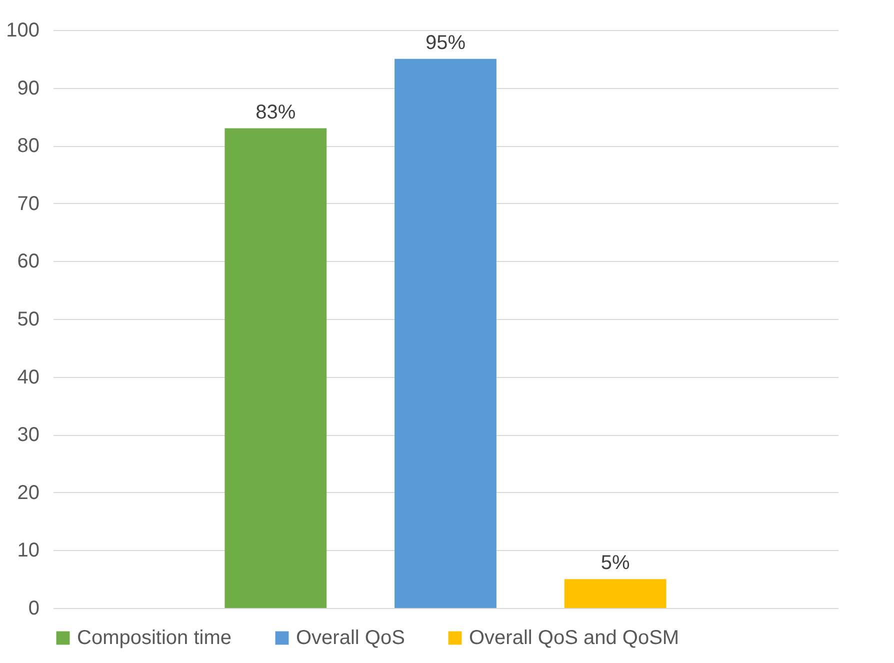 This screenshot has height=663, width=894. Describe the element at coordinates (154, 638) in the screenshot. I see `legend-label: Composition time` at that location.